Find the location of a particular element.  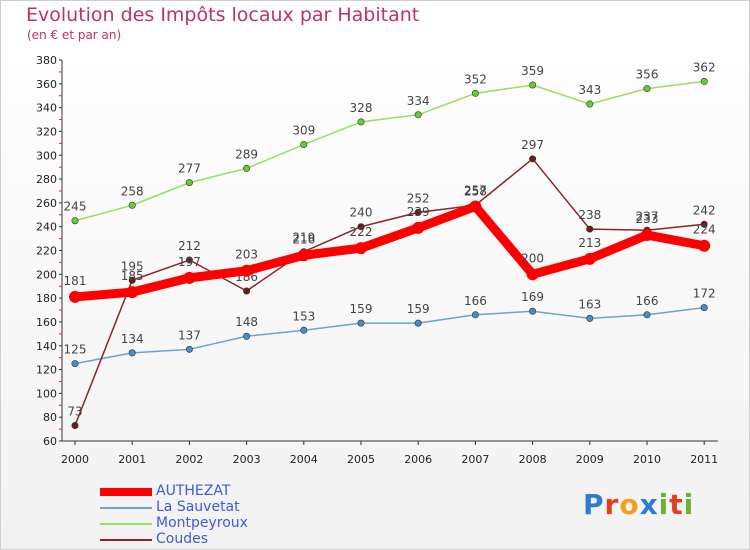

data-label: 213 is located at coordinates (589, 243).